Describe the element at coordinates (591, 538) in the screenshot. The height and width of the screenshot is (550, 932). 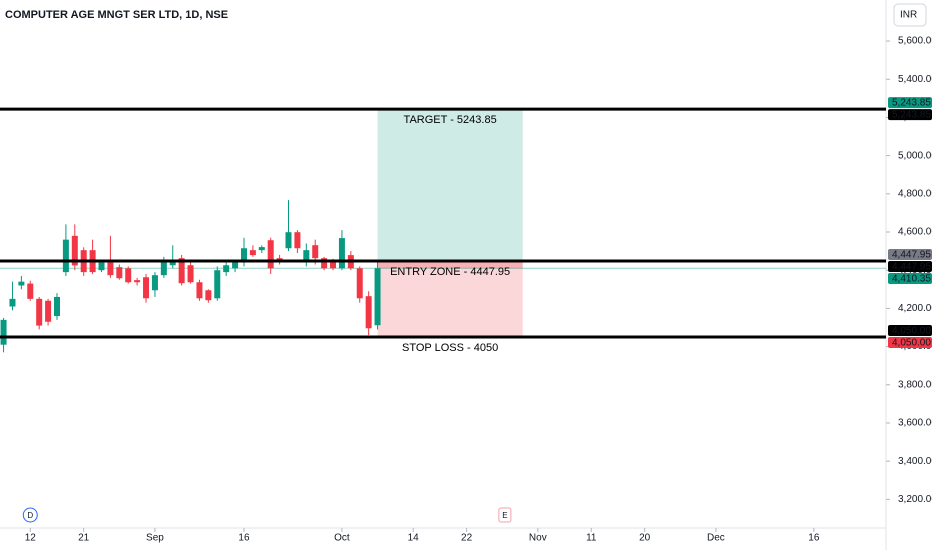
I see `x-tick-label: 11` at that location.